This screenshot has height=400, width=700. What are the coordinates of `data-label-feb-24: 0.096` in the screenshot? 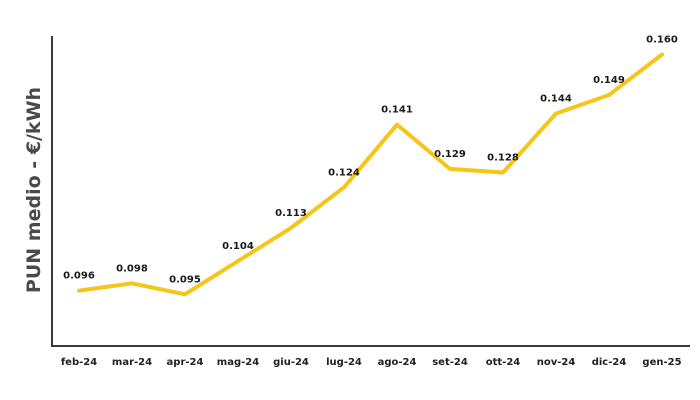 It's located at (79, 276).